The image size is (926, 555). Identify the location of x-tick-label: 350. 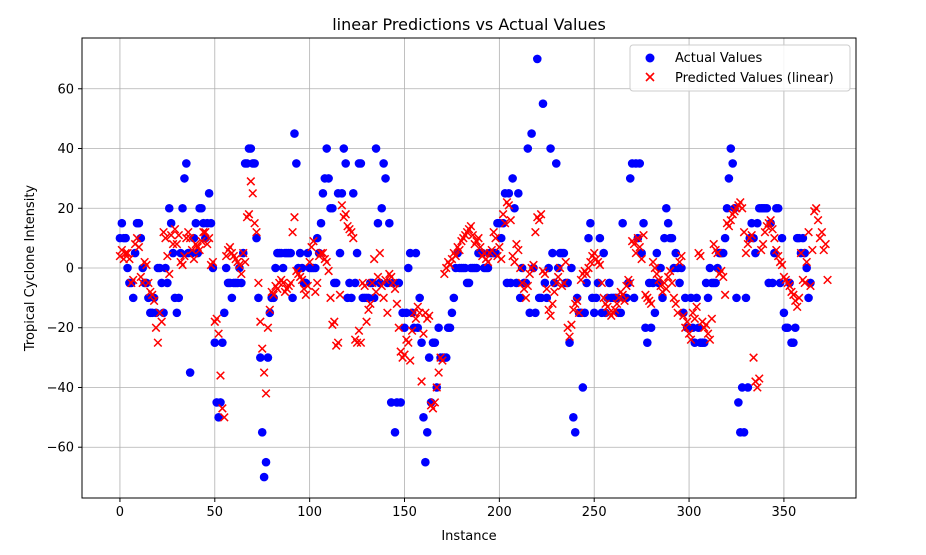
(783, 512).